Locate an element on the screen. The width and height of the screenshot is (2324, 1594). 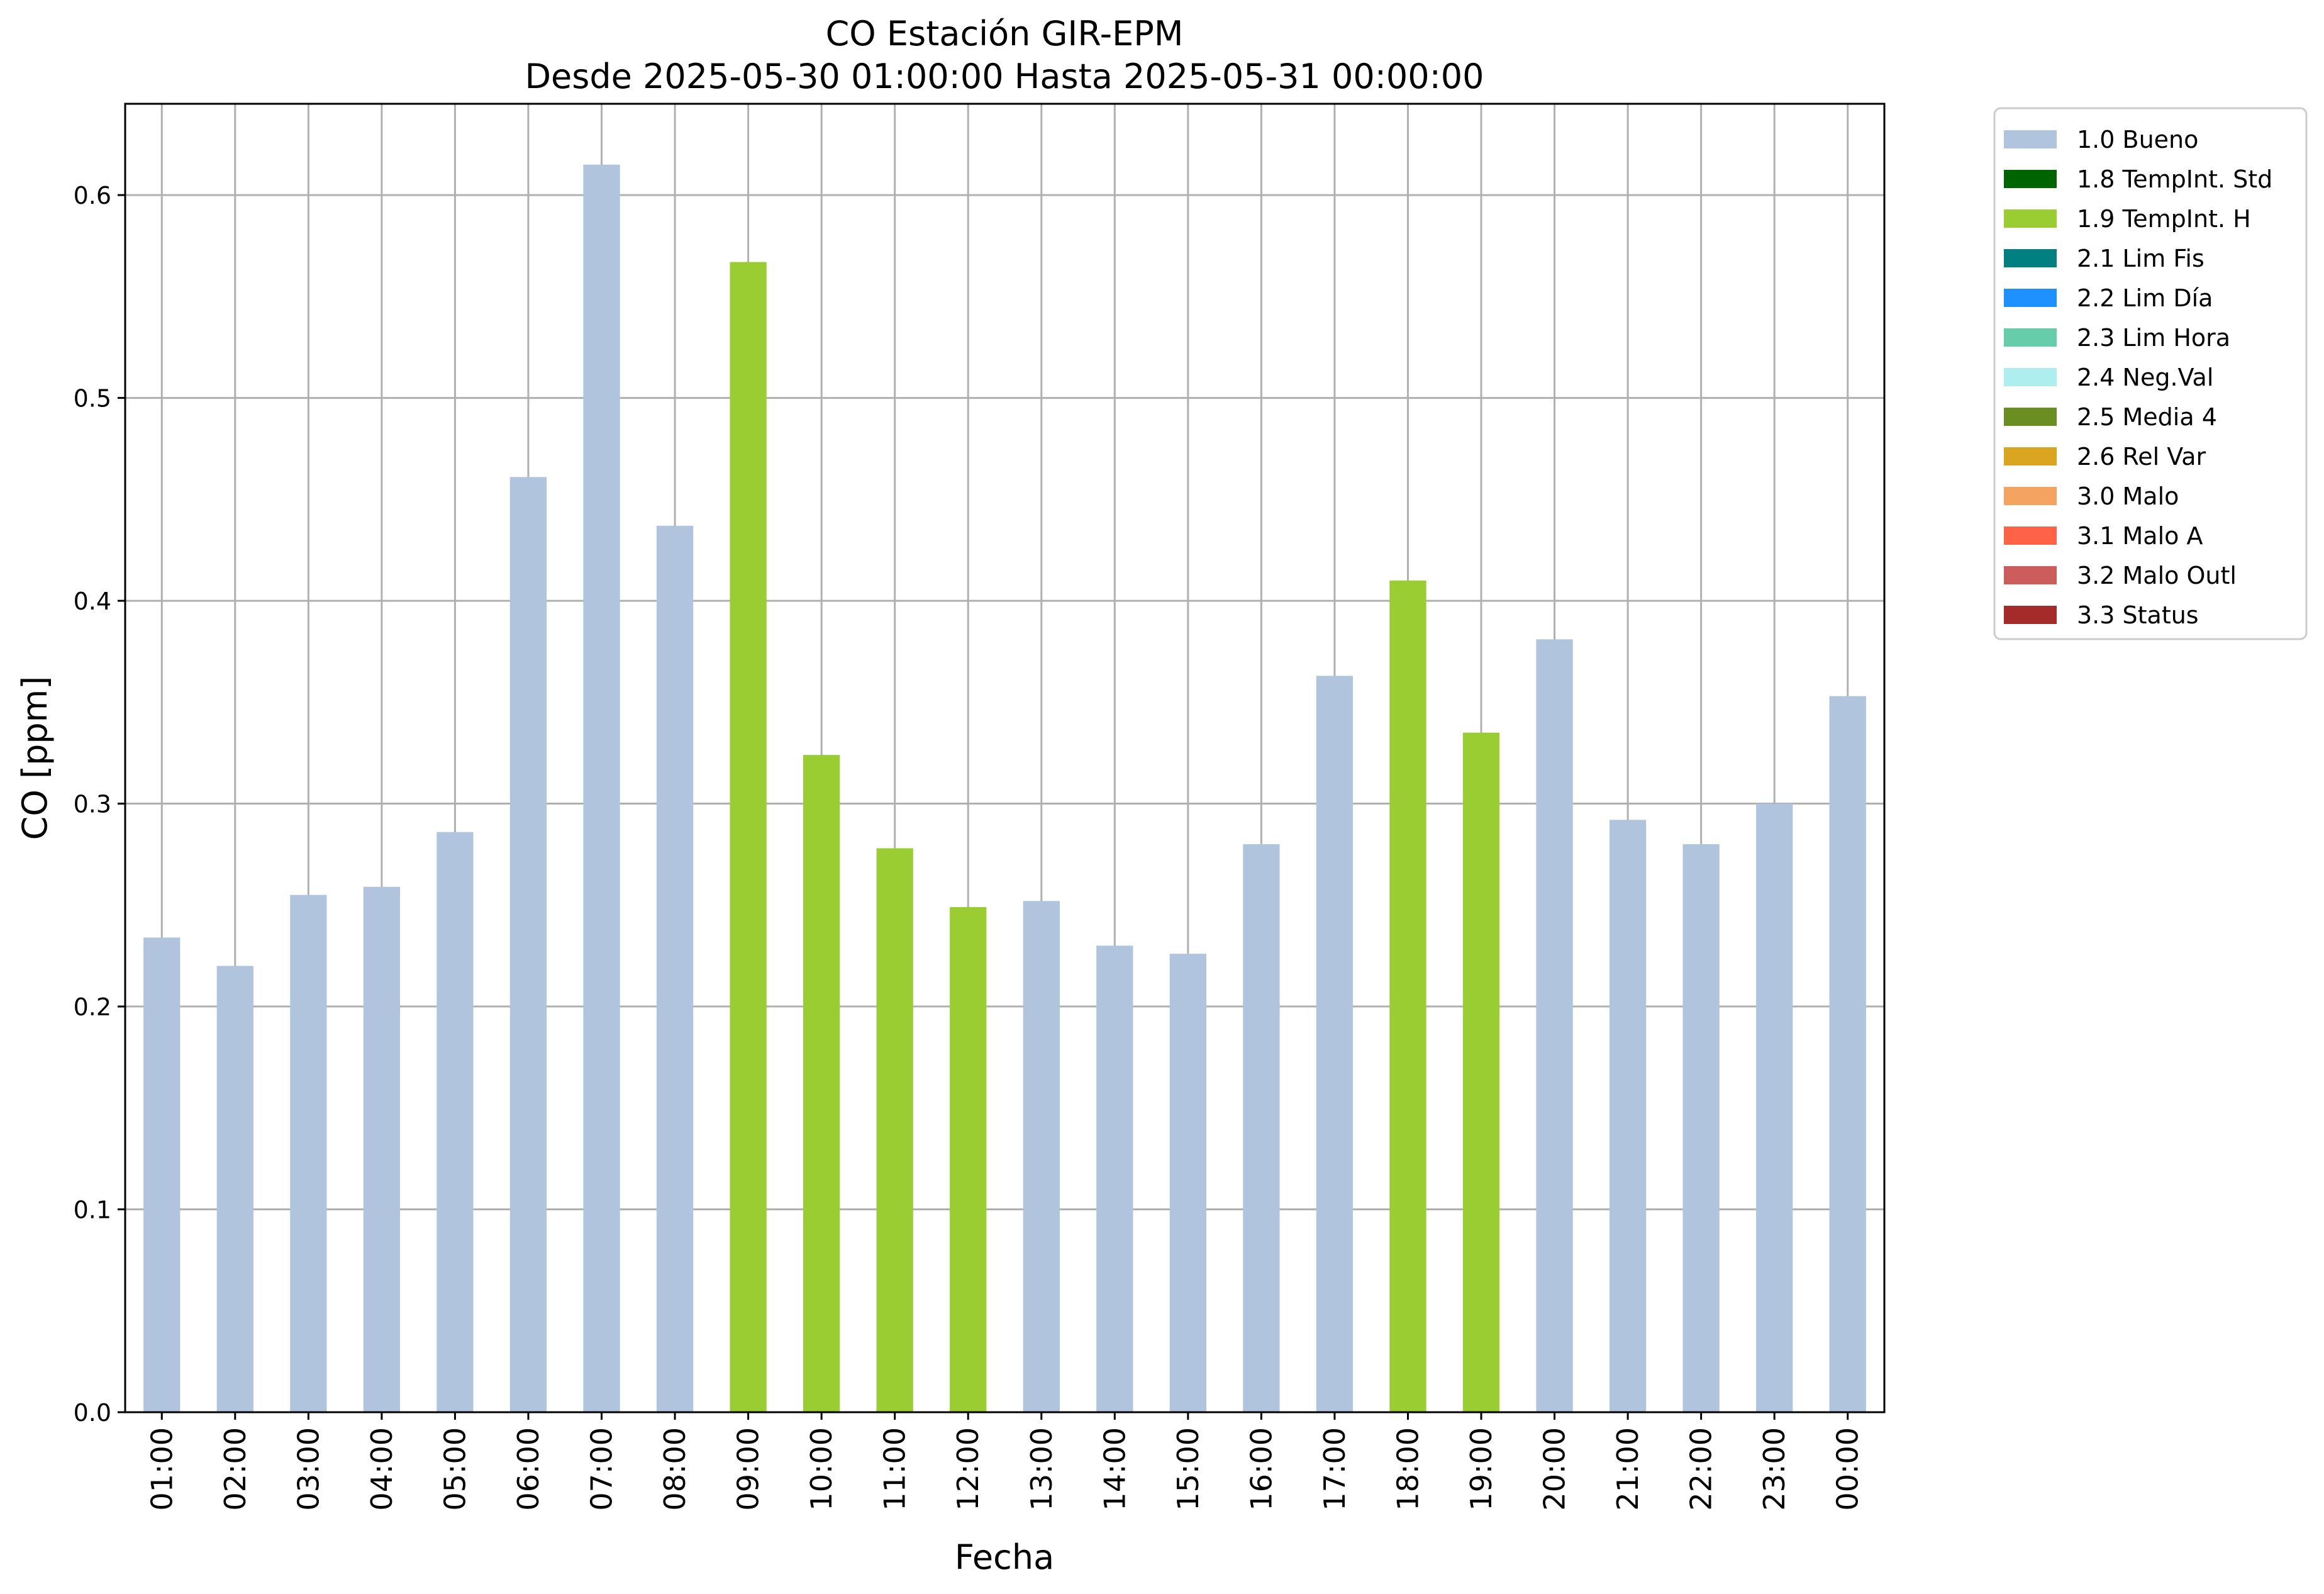
x-tick-label: 08:00 is located at coordinates (675, 1469).